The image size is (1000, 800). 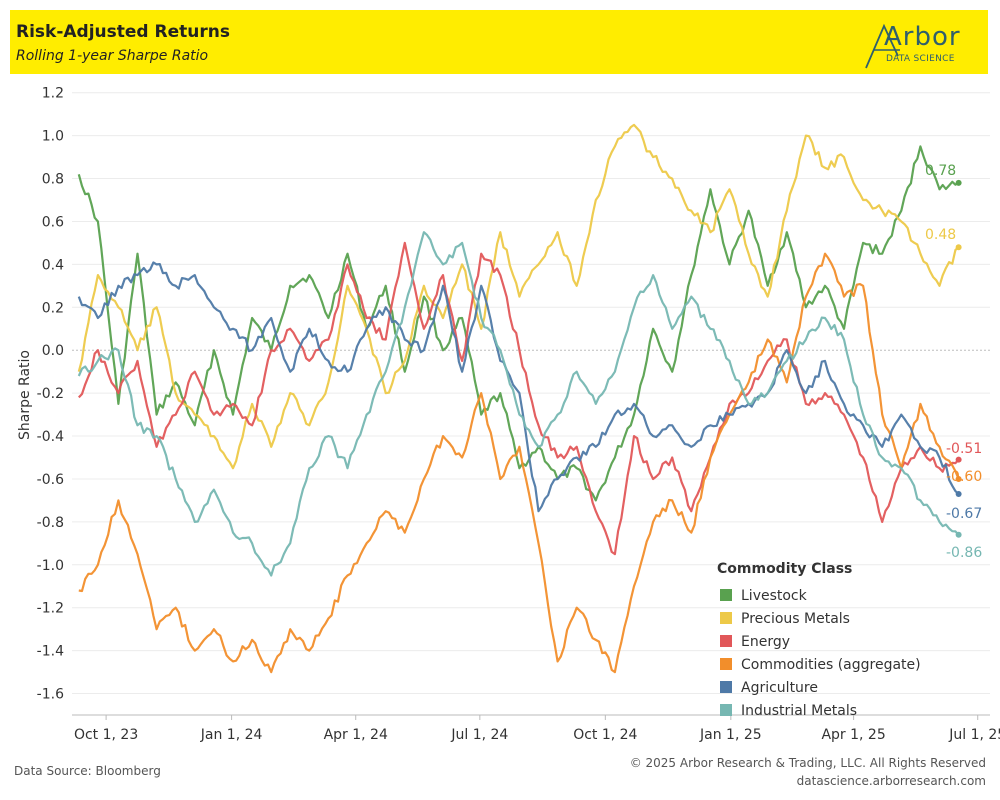 What do you see at coordinates (50, 437) in the screenshot?
I see `y-tick-label: -0.4` at bounding box center [50, 437].